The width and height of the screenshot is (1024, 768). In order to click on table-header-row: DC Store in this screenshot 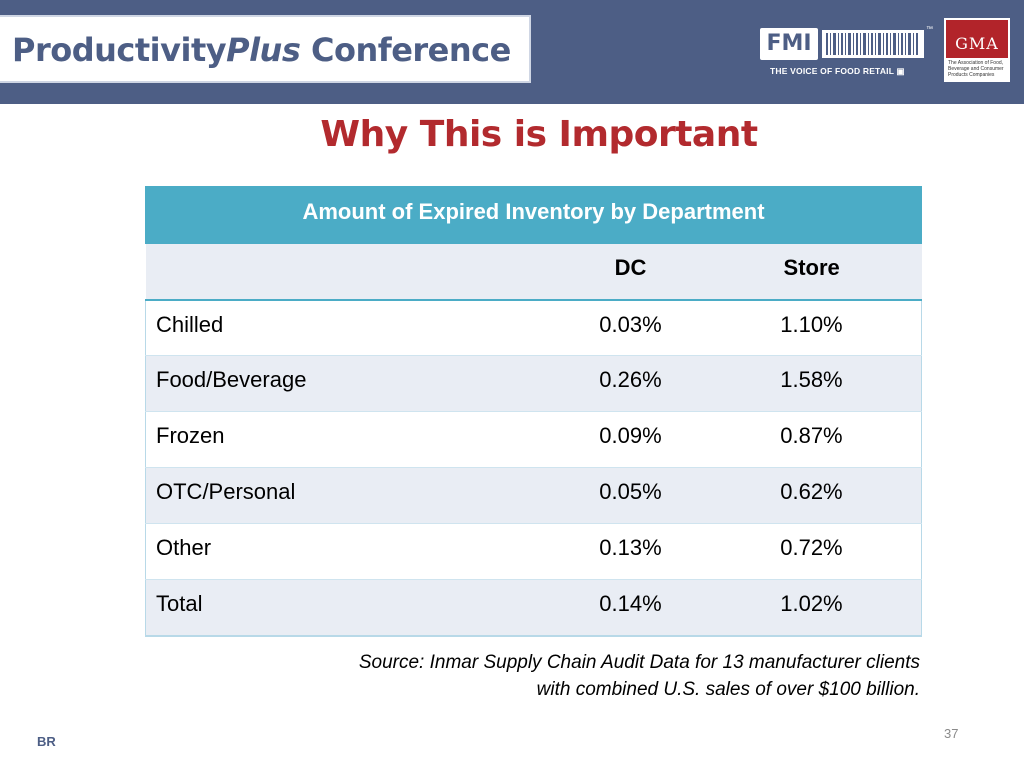, I will do `click(533, 272)`.